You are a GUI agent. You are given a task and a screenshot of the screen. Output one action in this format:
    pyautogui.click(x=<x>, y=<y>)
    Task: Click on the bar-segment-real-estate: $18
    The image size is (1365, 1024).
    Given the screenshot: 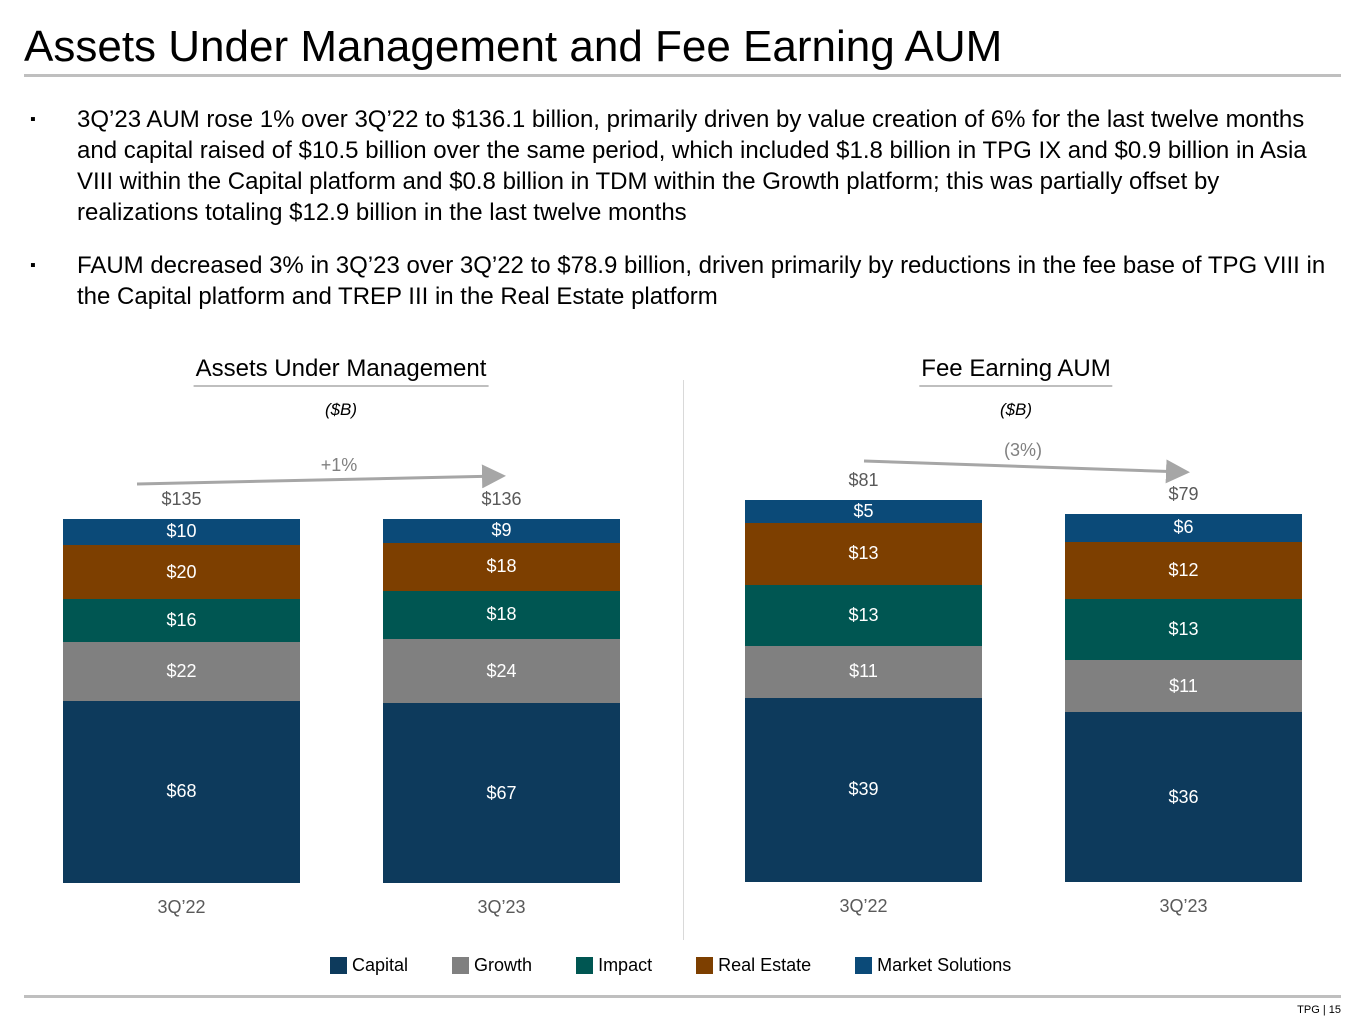 What is the action you would take?
    pyautogui.click(x=501, y=566)
    